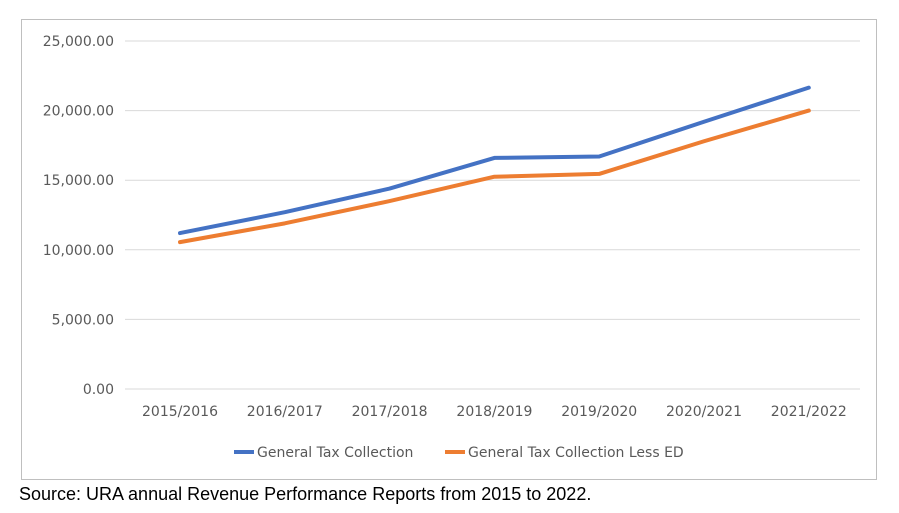 The image size is (899, 513). I want to click on x-tick-label: 2018/2019, so click(494, 412).